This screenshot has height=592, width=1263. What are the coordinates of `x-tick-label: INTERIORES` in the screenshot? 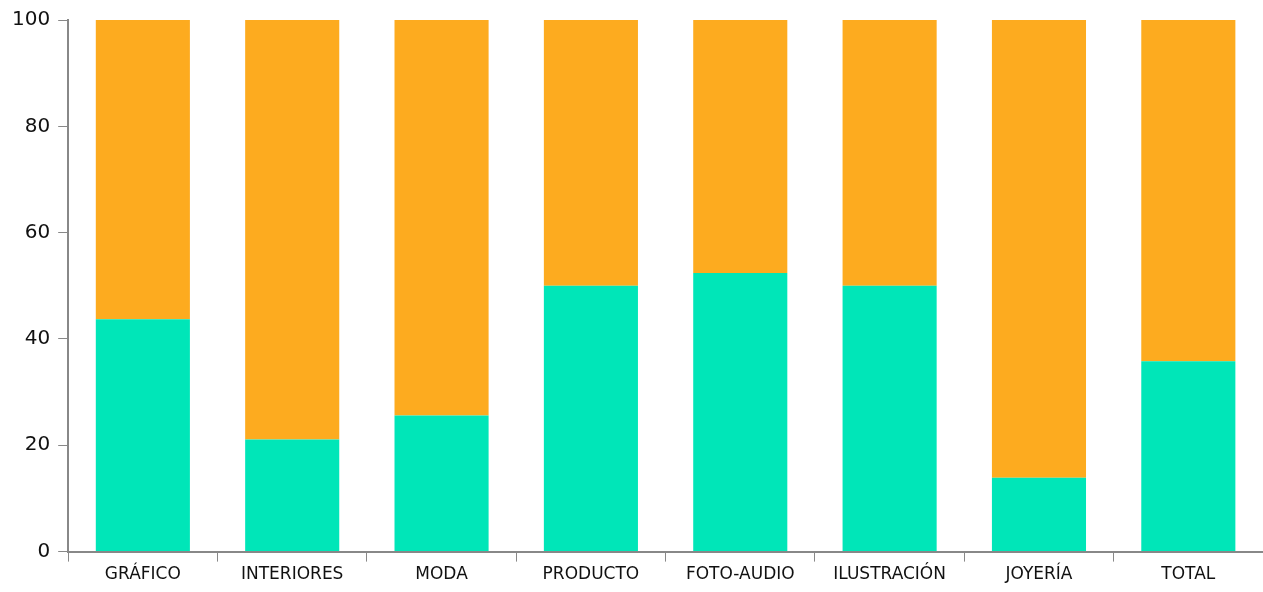 It's located at (292, 573).